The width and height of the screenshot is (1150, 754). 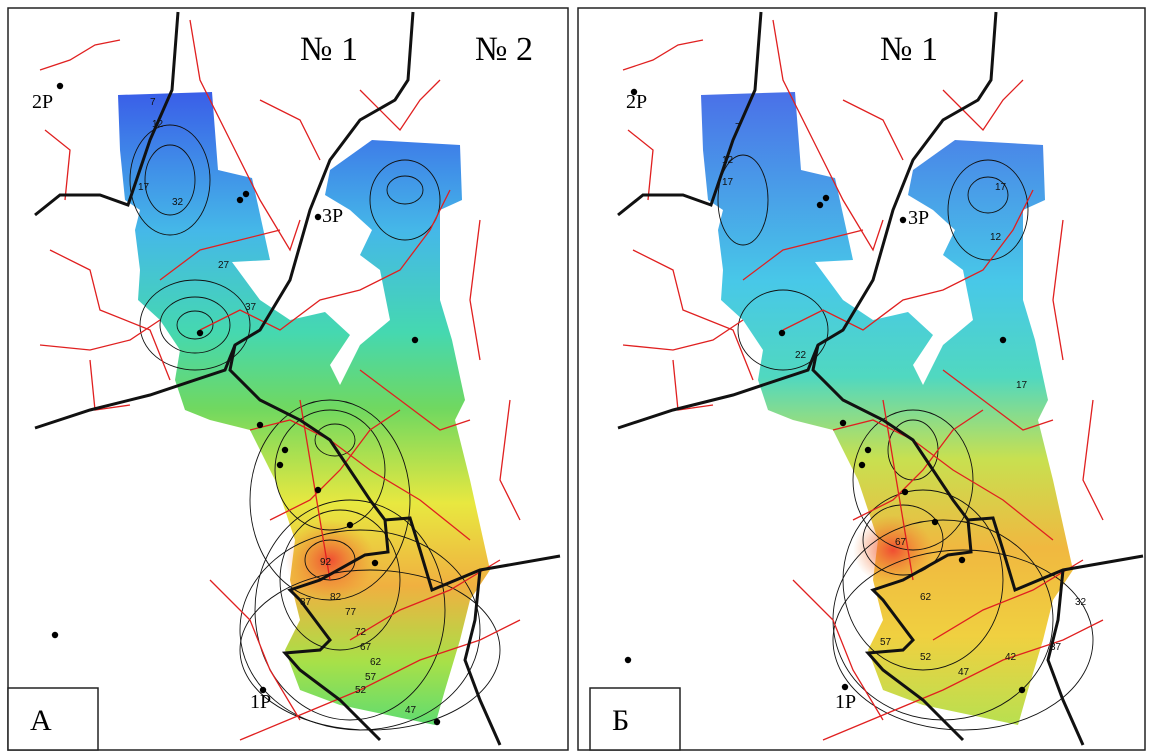 What do you see at coordinates (1011, 657) in the screenshot?
I see `contour-label: 42` at bounding box center [1011, 657].